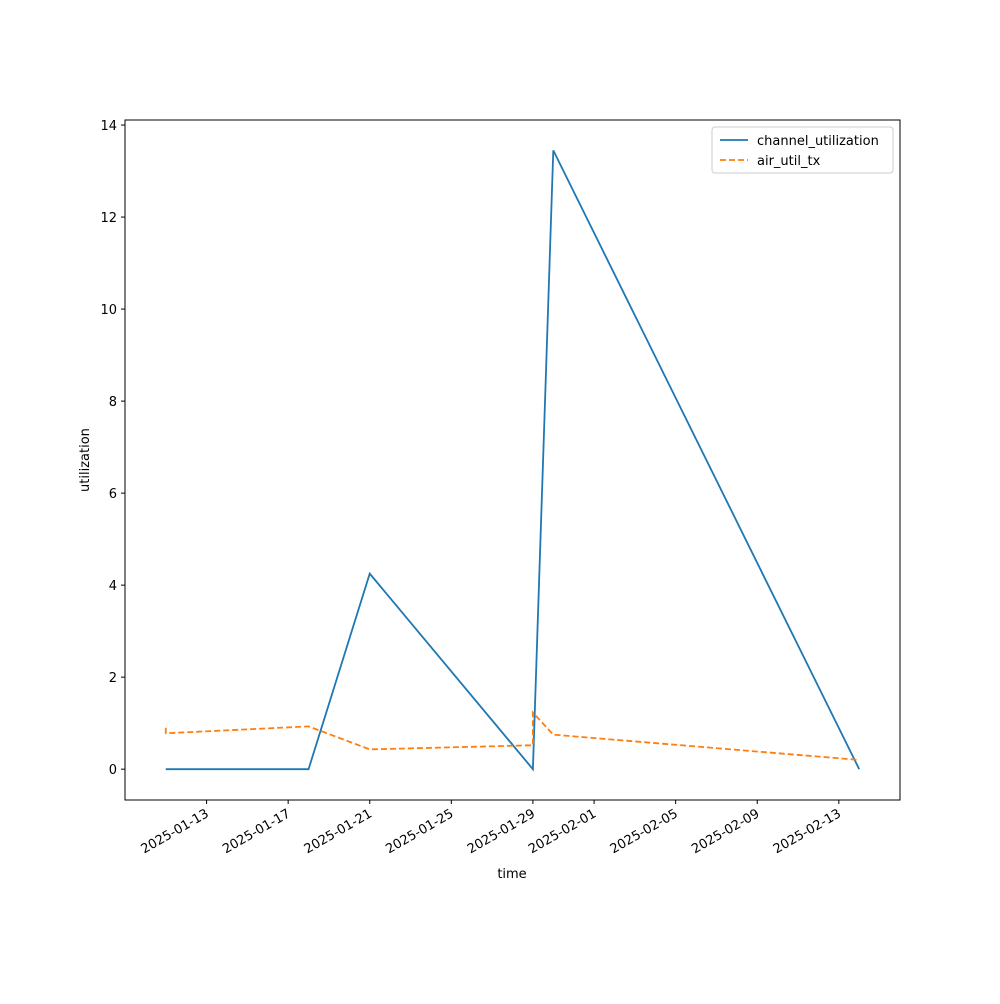  Describe the element at coordinates (419, 831) in the screenshot. I see `x-tick-label: 2025-01-25` at that location.